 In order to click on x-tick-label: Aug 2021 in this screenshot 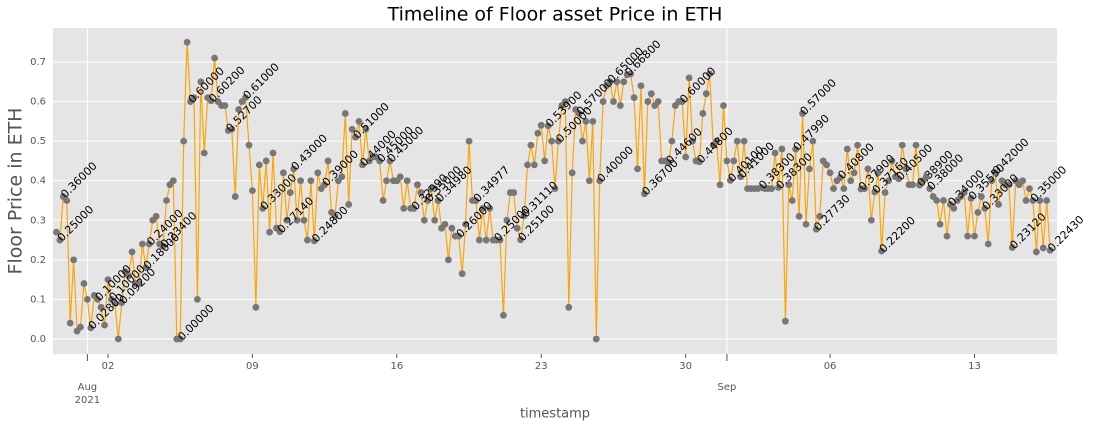, I will do `click(87, 394)`.